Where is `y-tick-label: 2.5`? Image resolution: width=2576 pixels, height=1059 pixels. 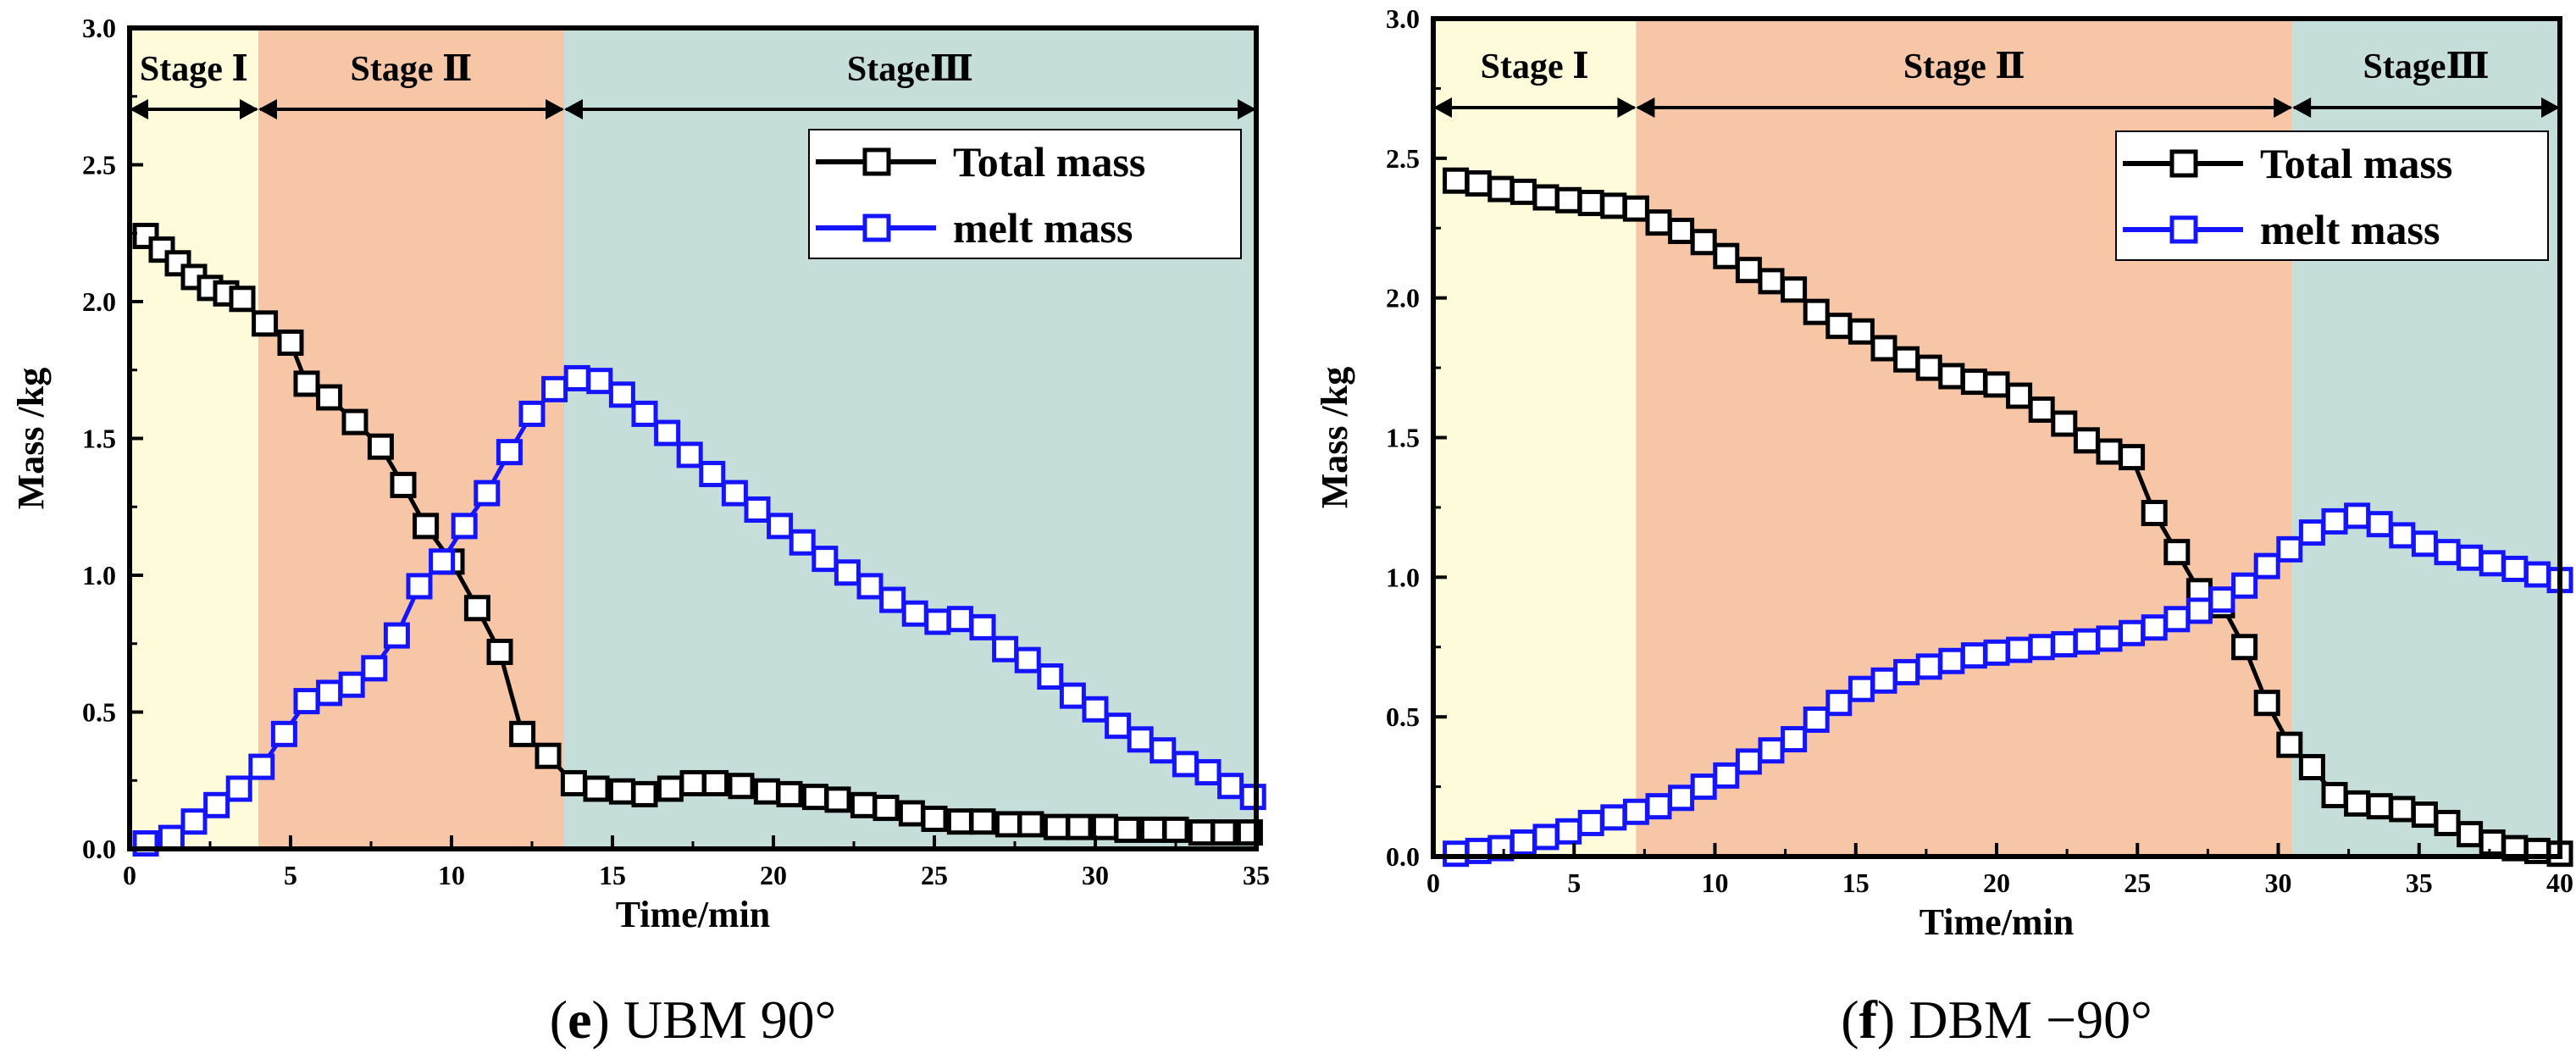
y-tick-label: 2.5 is located at coordinates (1403, 158).